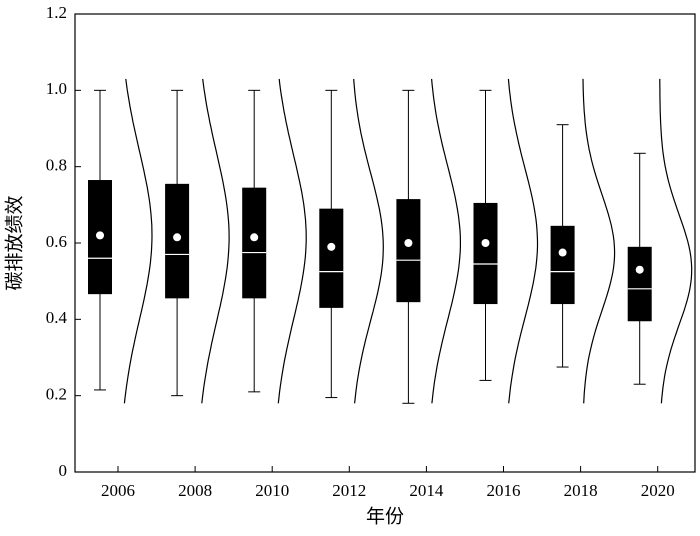 The image size is (700, 536). I want to click on y-tick-label: 0.2, so click(56, 394).